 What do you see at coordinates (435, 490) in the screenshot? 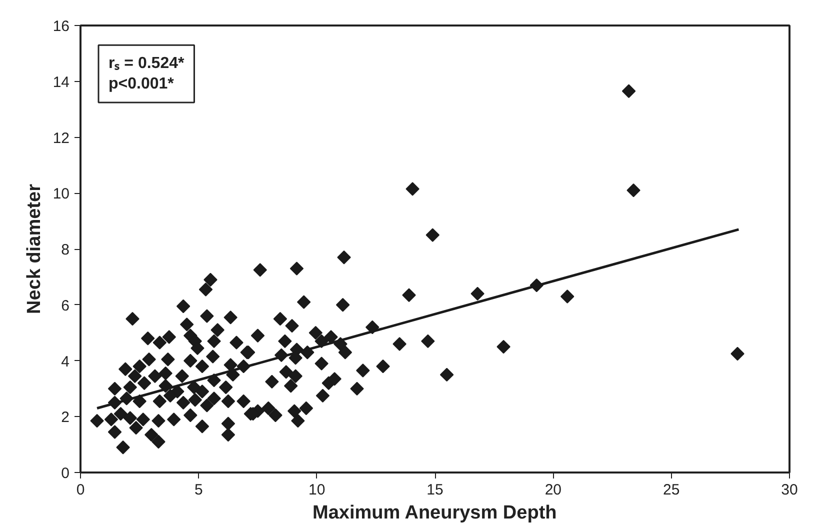
I see `x-tick-label: 15` at bounding box center [435, 490].